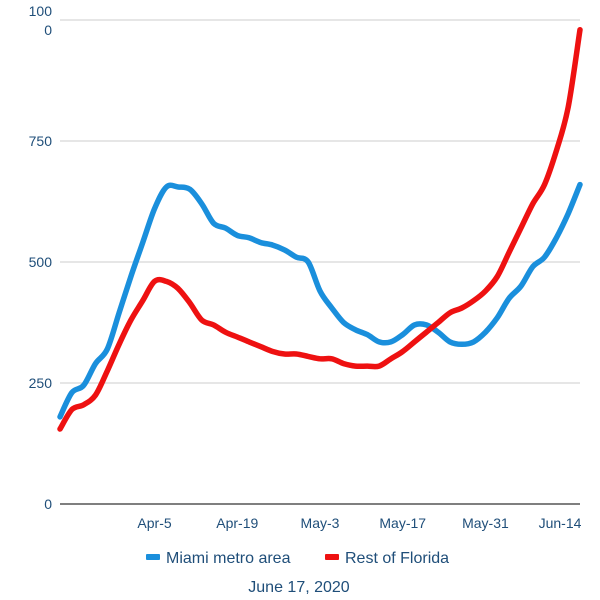 Image resolution: width=600 pixels, height=600 pixels. Describe the element at coordinates (560, 523) in the screenshot. I see `x-tick-label: Jun-14` at that location.